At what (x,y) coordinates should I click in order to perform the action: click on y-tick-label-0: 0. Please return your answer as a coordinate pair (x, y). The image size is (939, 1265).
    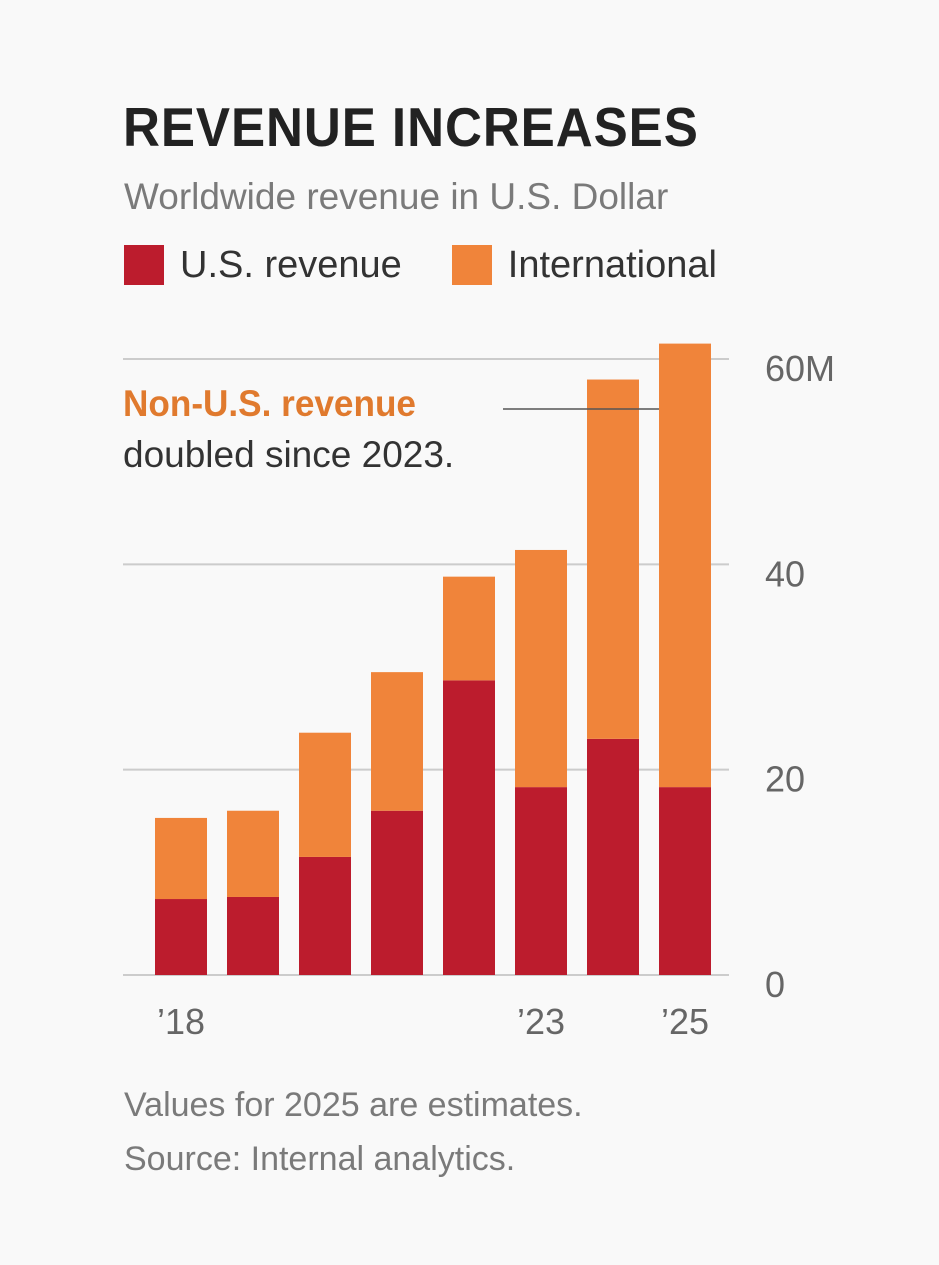
    Looking at the image, I should click on (775, 984).